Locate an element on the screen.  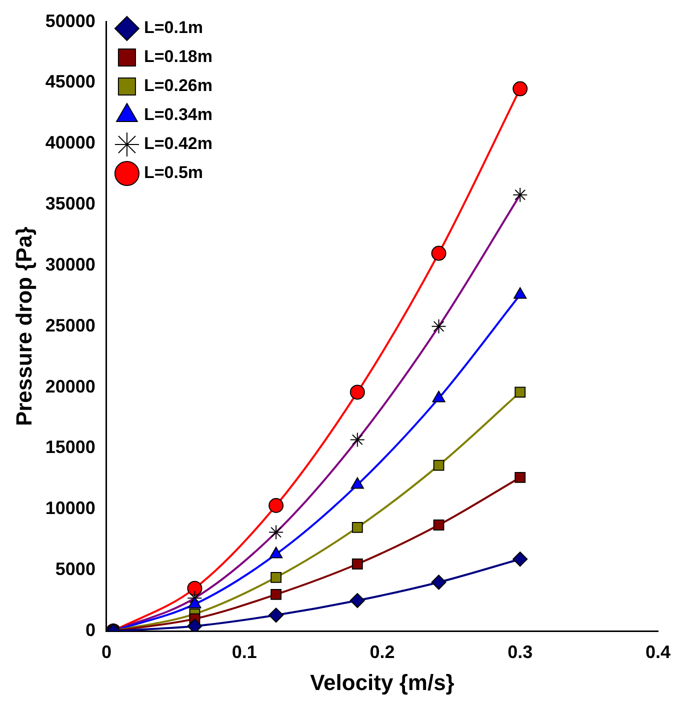
y-tick-label: 35000 is located at coordinates (70, 204).